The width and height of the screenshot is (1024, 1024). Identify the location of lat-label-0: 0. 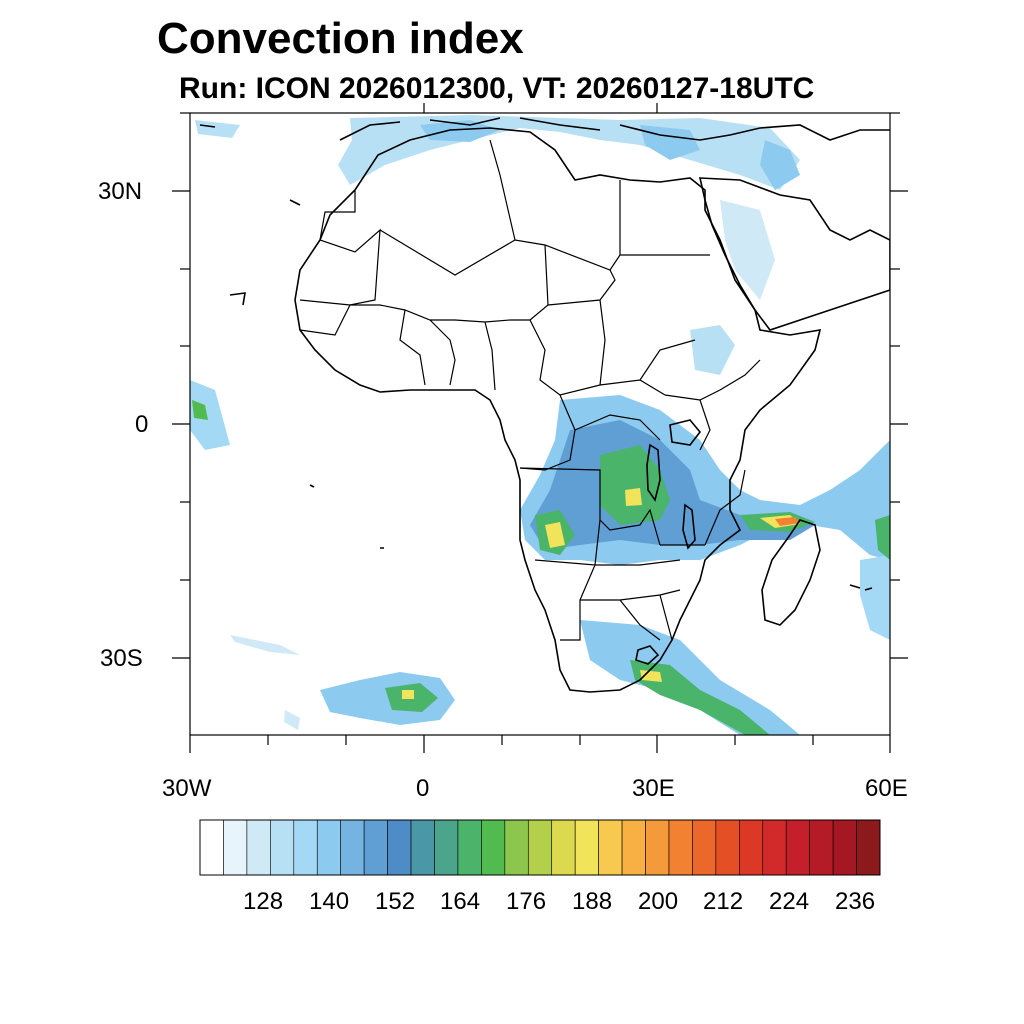
(142, 424).